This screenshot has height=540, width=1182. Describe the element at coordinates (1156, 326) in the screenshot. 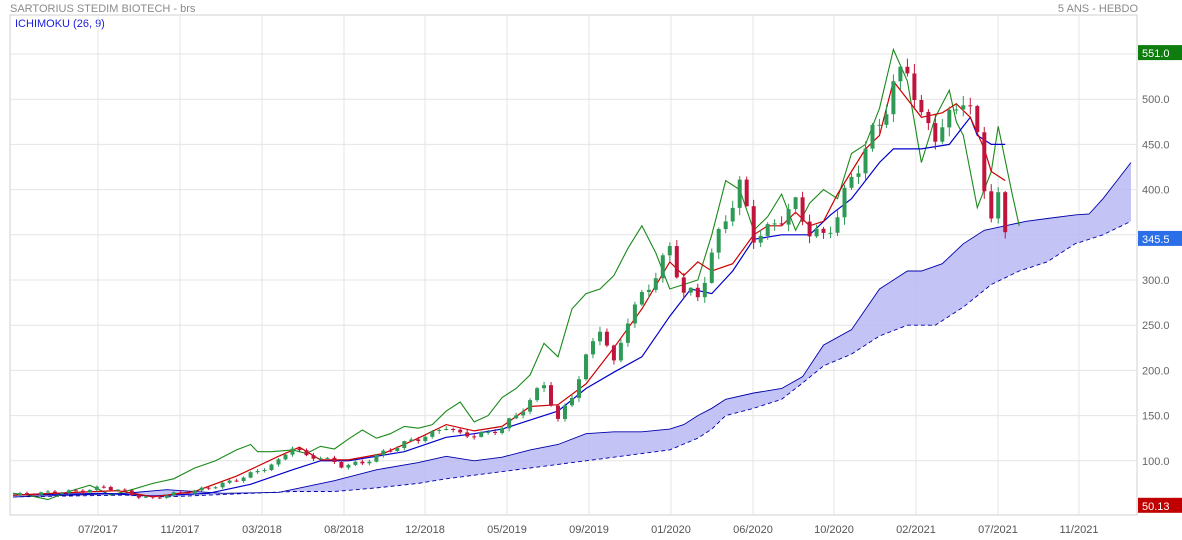

I see `y-tick-label: 250.0` at that location.